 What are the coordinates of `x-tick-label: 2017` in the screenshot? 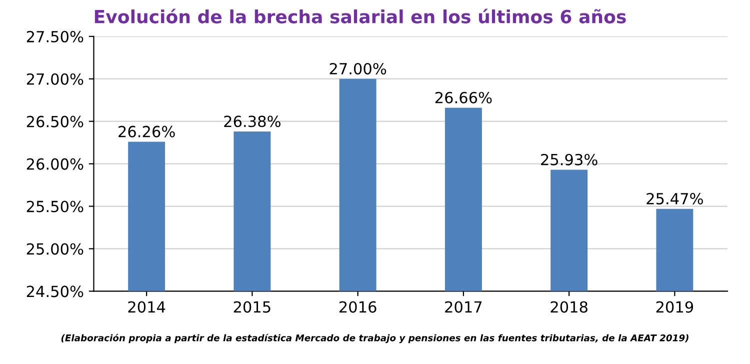 It's located at (463, 307).